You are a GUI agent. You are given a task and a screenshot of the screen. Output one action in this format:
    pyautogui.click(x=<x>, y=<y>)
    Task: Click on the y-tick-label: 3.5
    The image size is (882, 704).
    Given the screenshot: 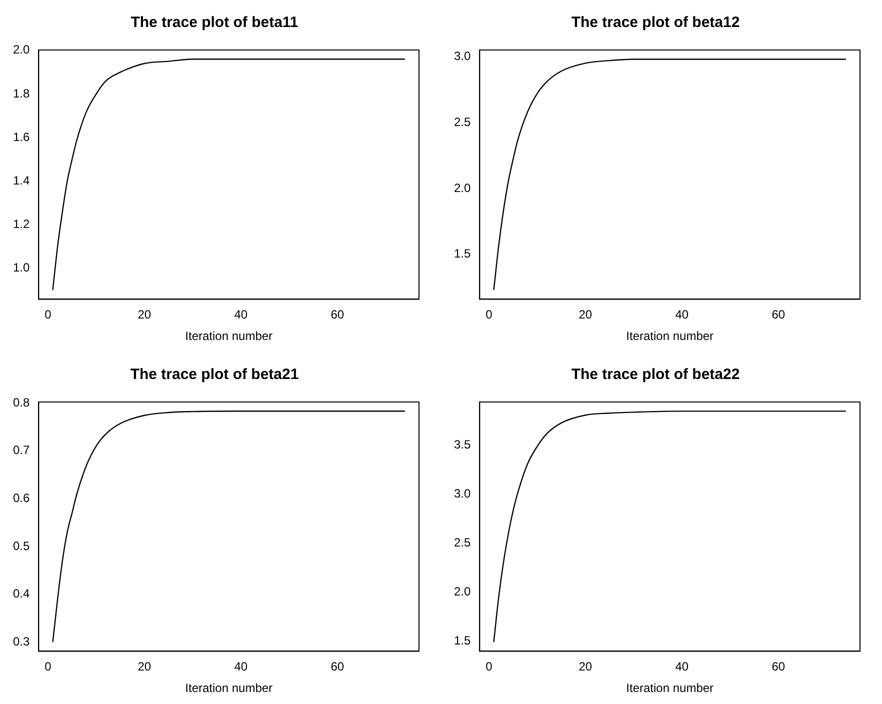 What is the action you would take?
    pyautogui.click(x=462, y=445)
    